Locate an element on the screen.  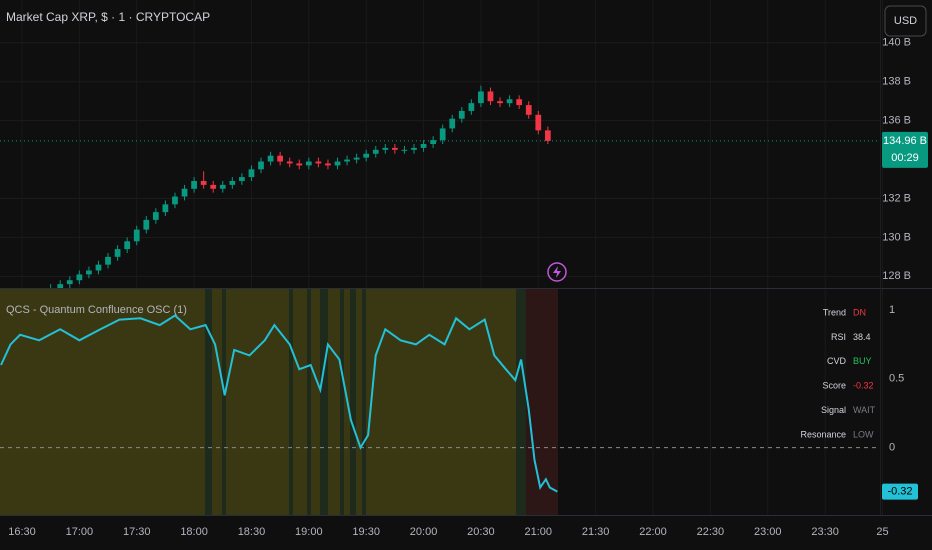
last-value-label: -0.32 is located at coordinates (899, 492).